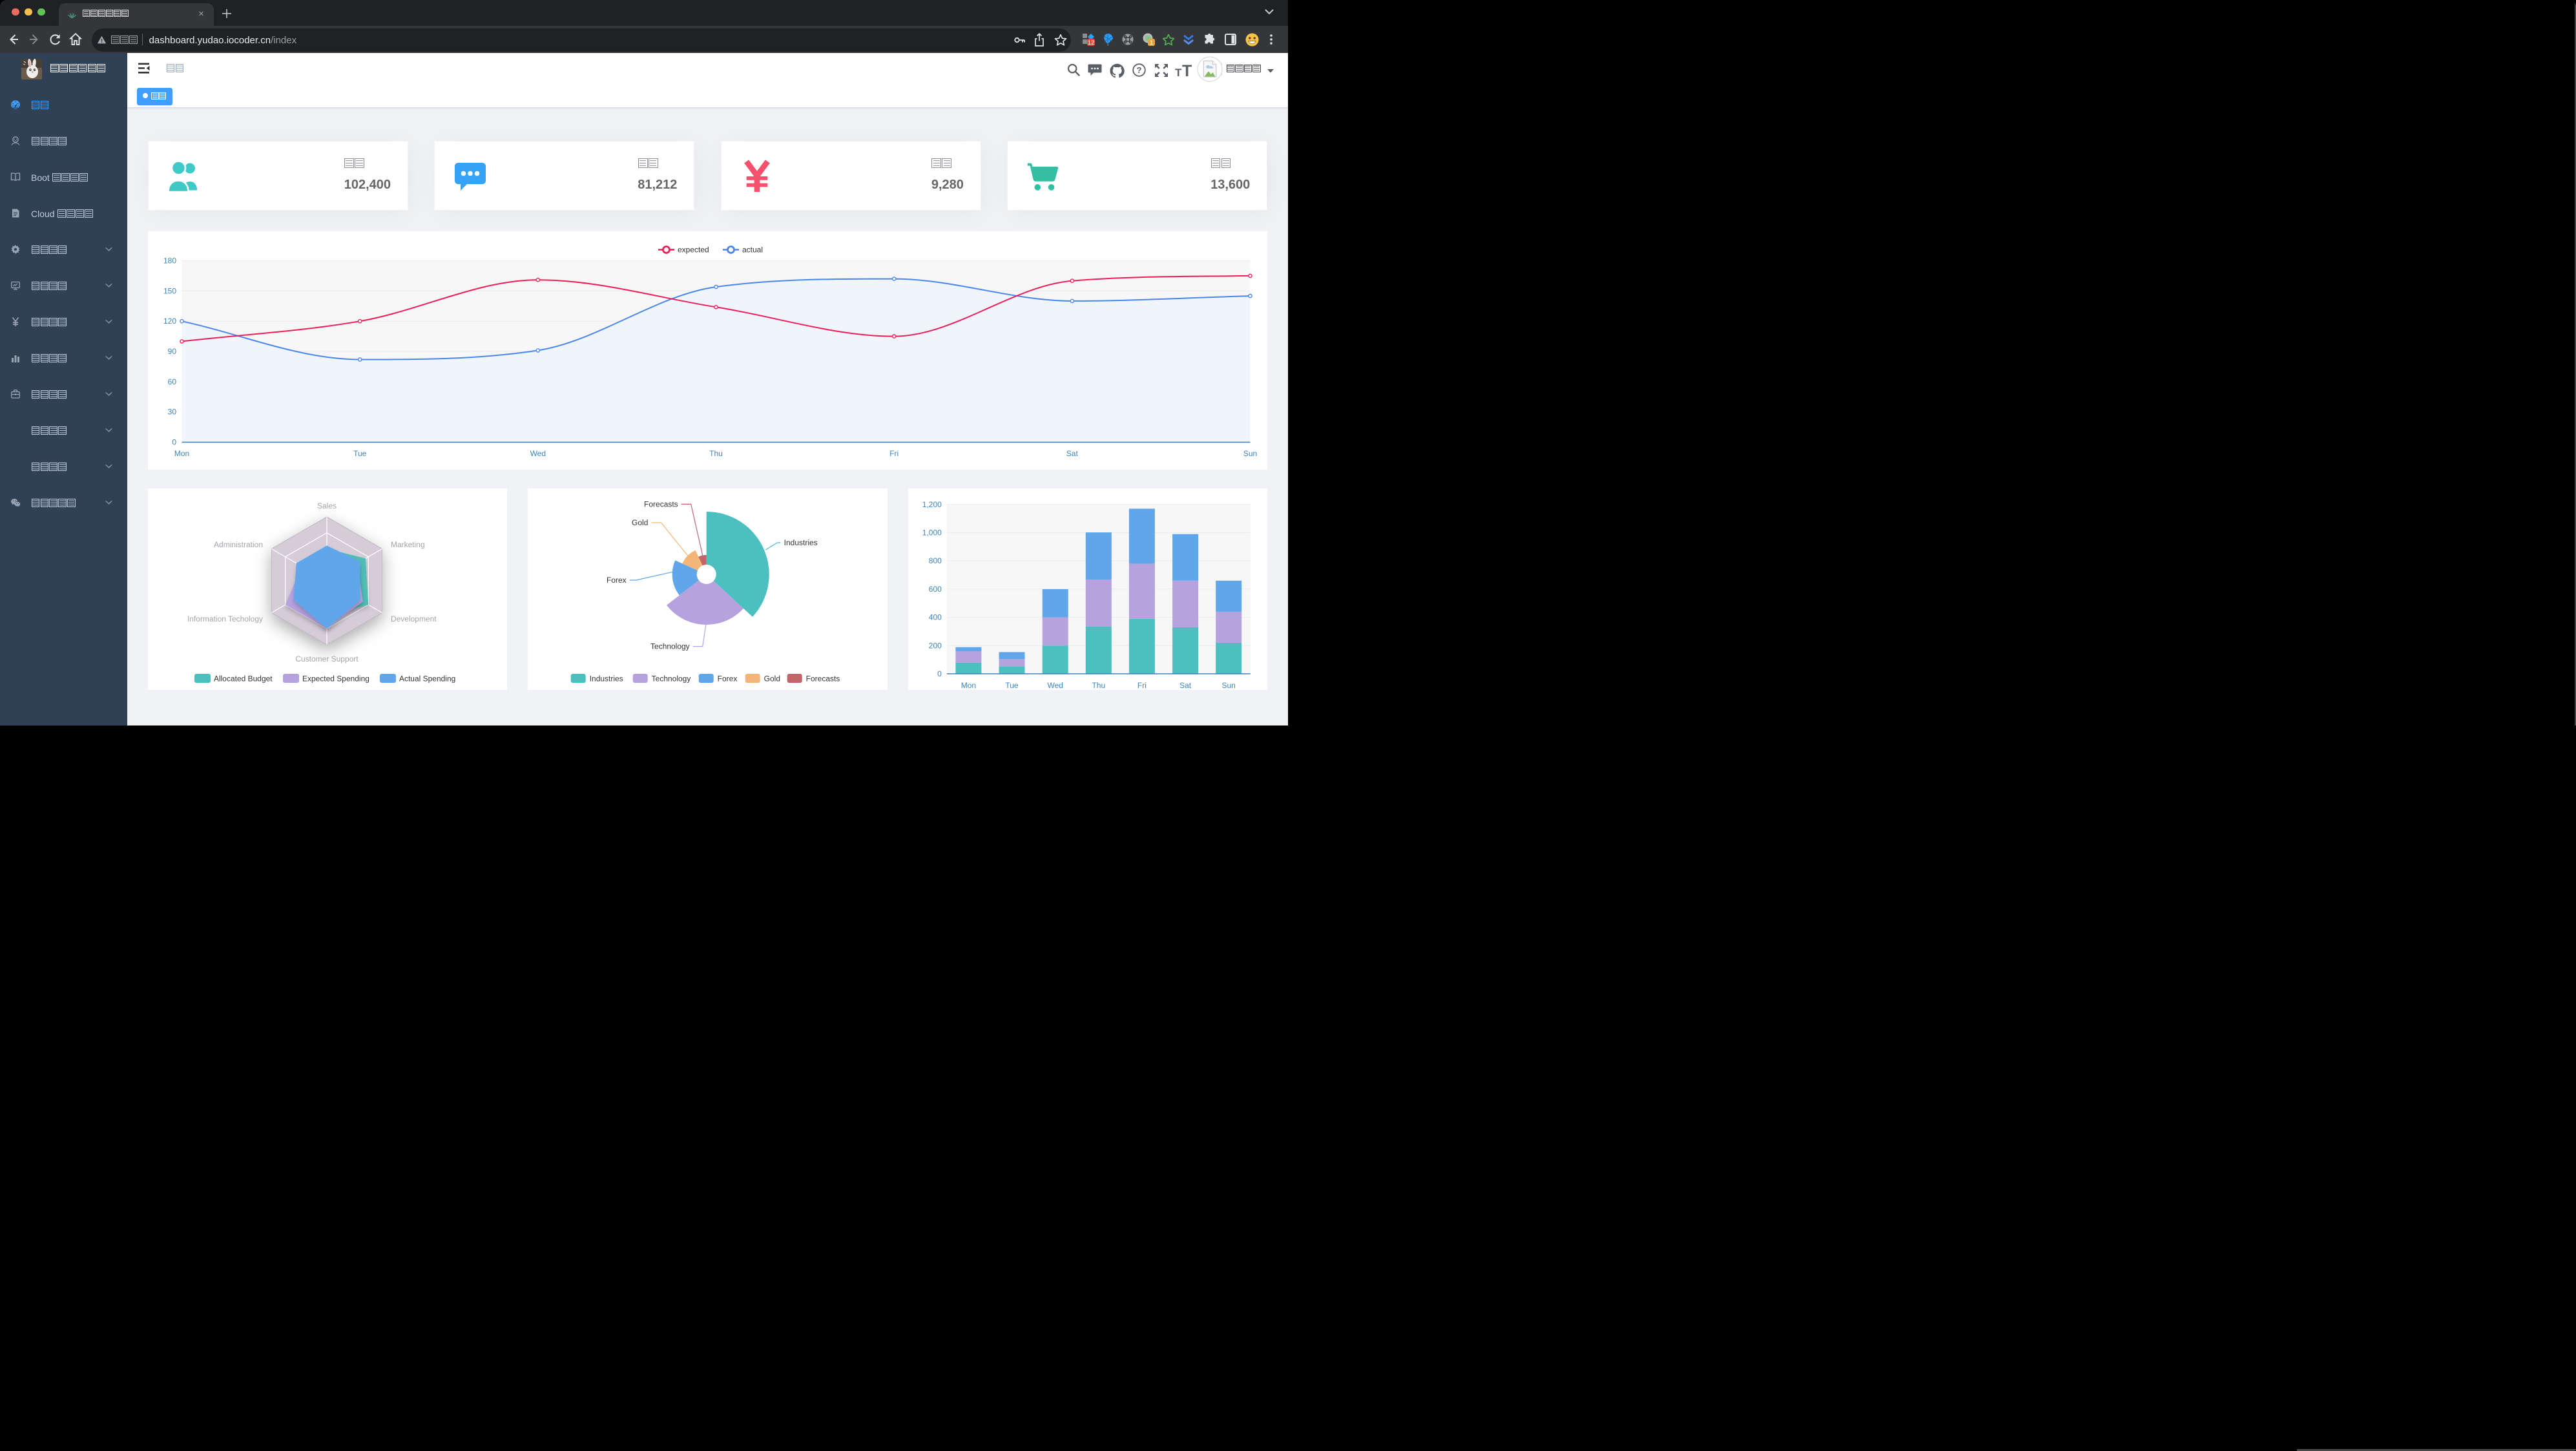 The image size is (2576, 1451). I want to click on svg-text: 800, so click(934, 560).